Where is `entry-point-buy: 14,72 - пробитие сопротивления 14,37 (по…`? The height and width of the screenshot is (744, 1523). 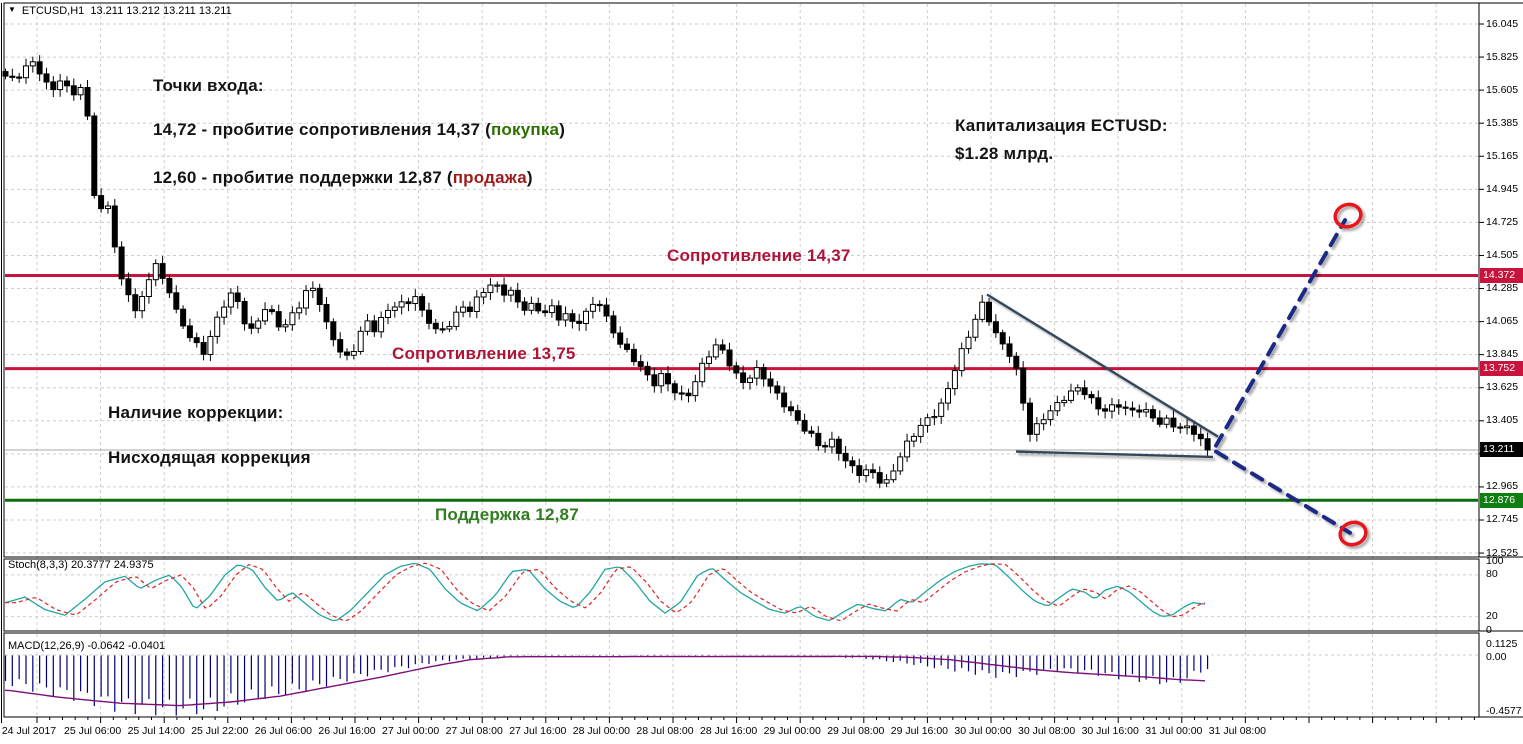
entry-point-buy: 14,72 - пробитие сопротивления 14,37 (по… is located at coordinates (359, 130).